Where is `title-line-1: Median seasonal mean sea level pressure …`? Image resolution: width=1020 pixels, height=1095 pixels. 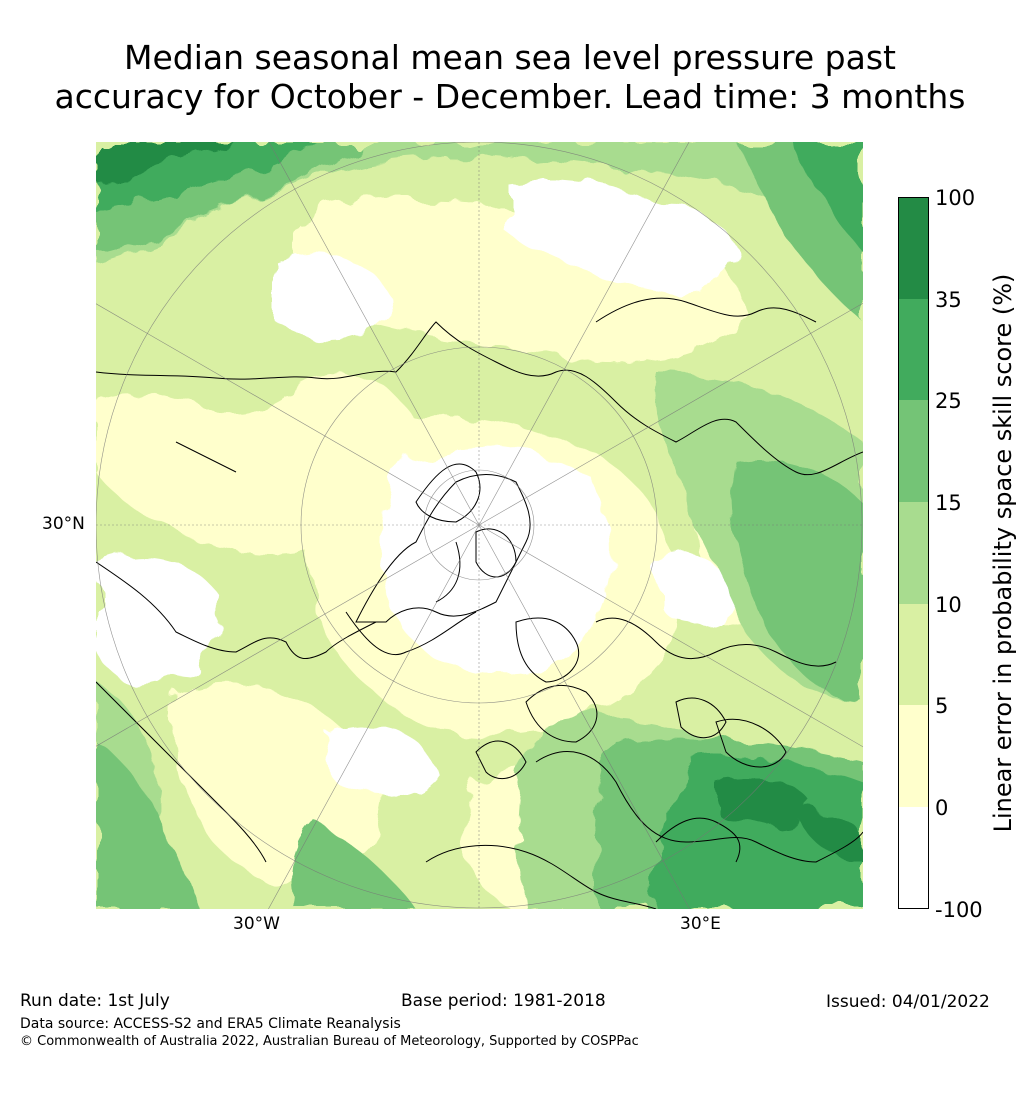 title-line-1: Median seasonal mean sea level pressure … is located at coordinates (510, 57).